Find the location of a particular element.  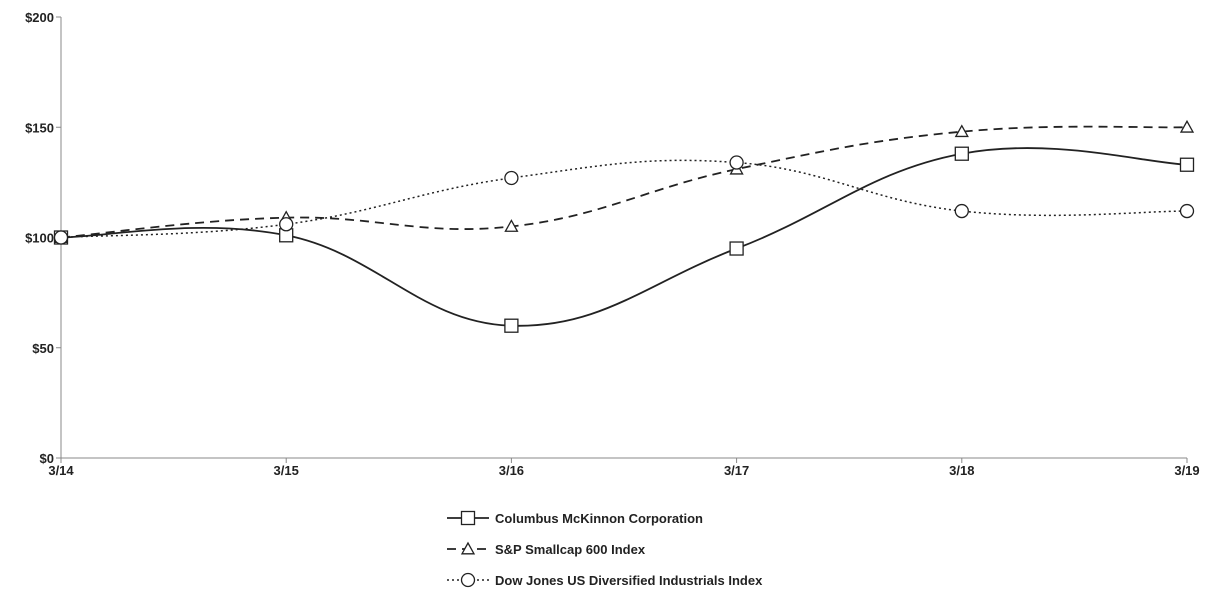

legend-entry: Columbus McKinnon Corporation is located at coordinates (575, 518).